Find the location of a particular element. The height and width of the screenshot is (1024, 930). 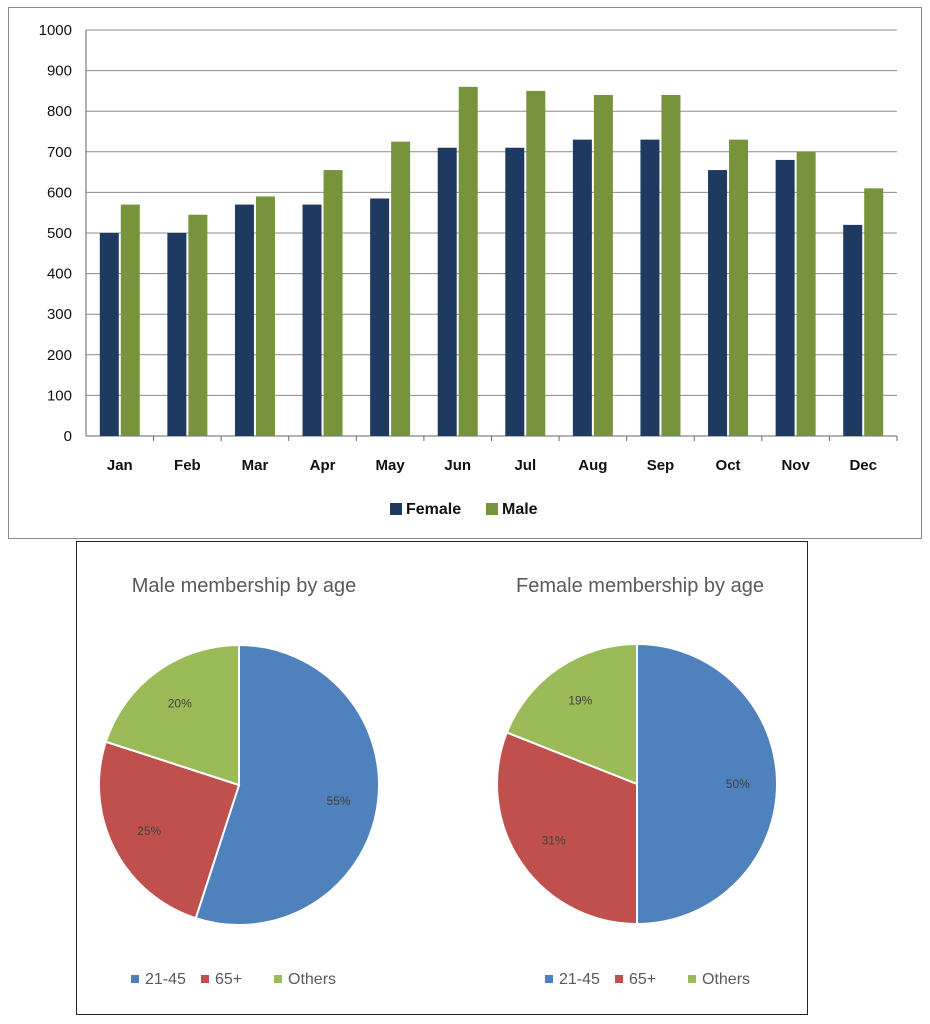

pie-value-label: 25% is located at coordinates (149, 831).